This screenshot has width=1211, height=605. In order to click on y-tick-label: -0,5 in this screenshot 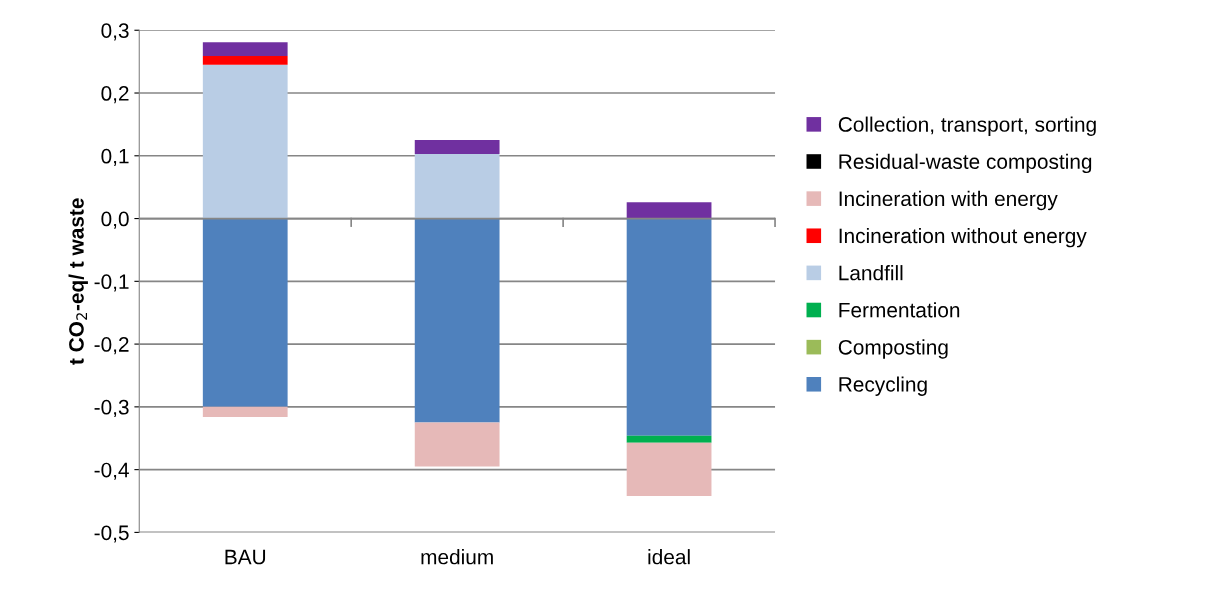, I will do `click(111, 534)`.